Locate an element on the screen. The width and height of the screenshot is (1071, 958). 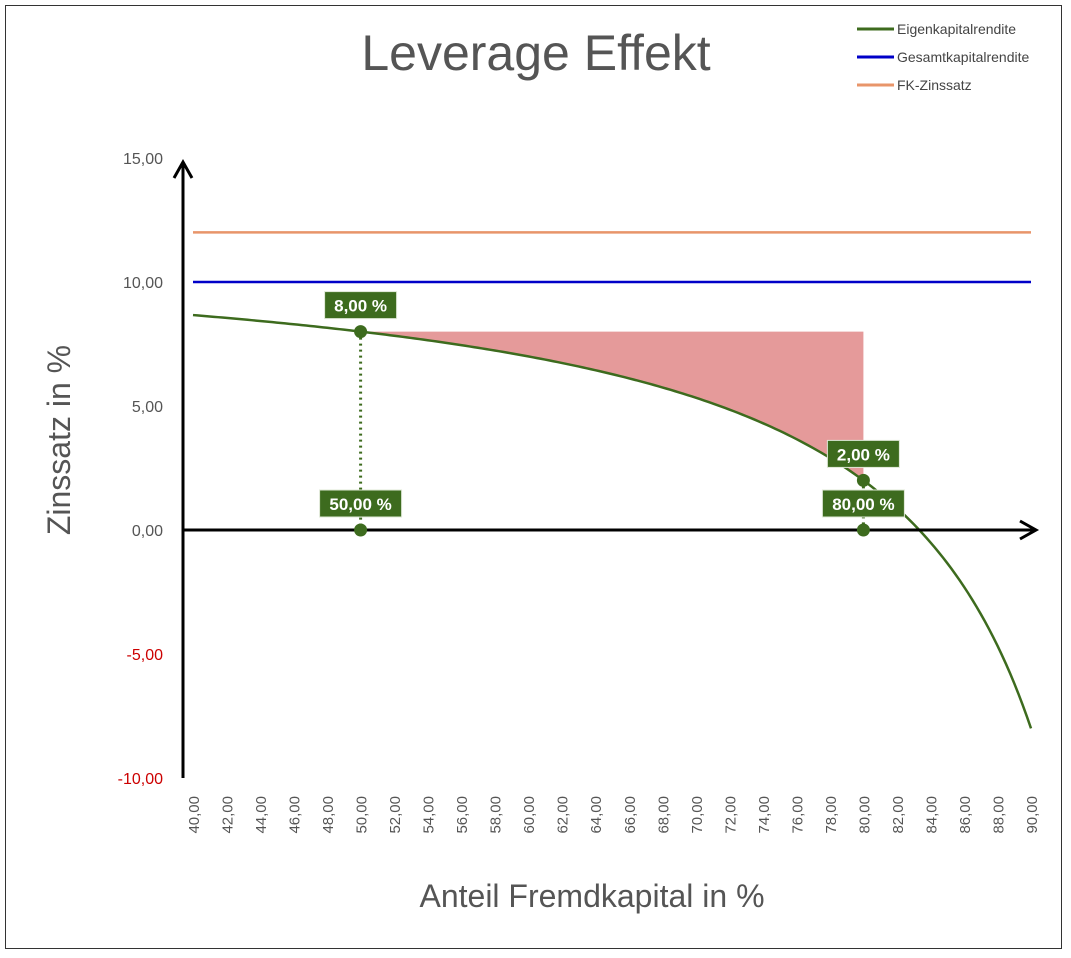
x-tick-label: 48,00 is located at coordinates (328, 815).